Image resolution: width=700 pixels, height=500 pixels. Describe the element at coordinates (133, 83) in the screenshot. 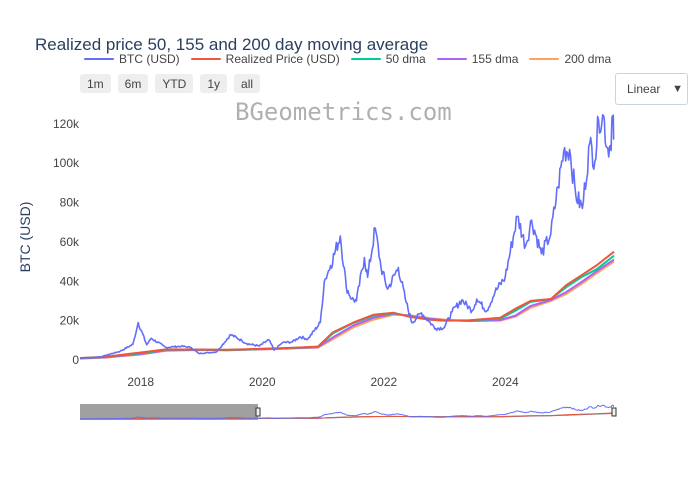

I see `range-button-6m: 6m` at that location.